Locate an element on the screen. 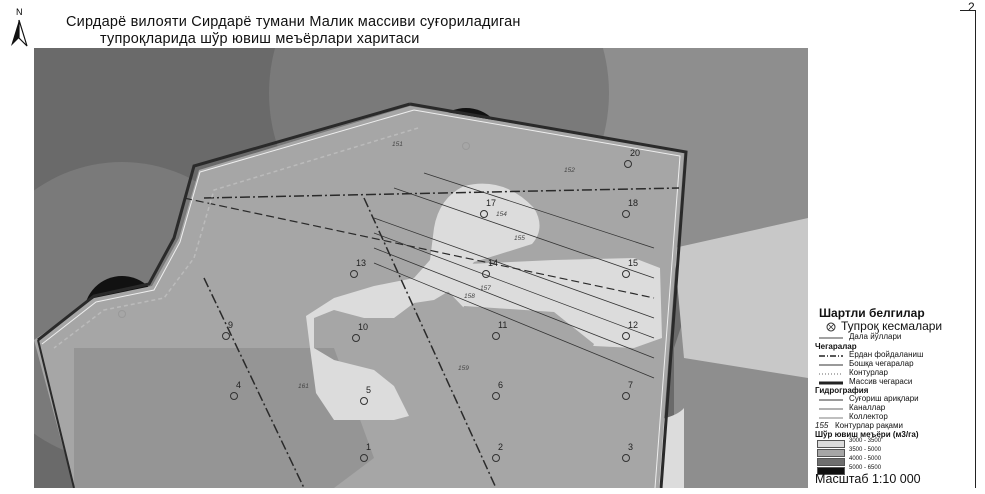  soil-pit-17: 17 is located at coordinates (488, 208).